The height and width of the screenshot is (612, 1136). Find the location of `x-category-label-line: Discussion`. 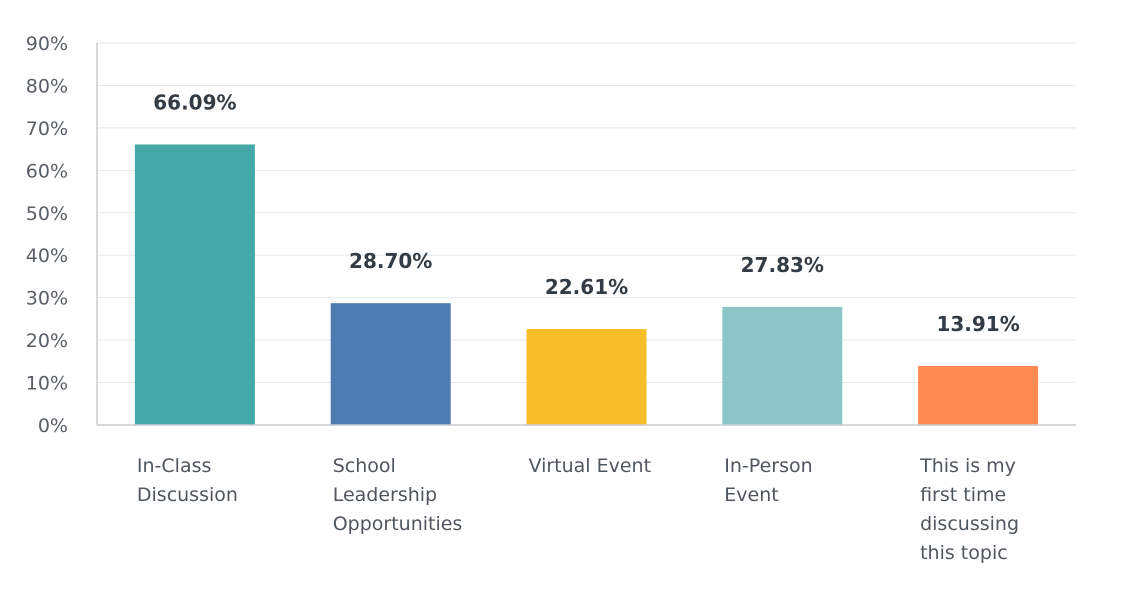

x-category-label-line: Discussion is located at coordinates (187, 495).